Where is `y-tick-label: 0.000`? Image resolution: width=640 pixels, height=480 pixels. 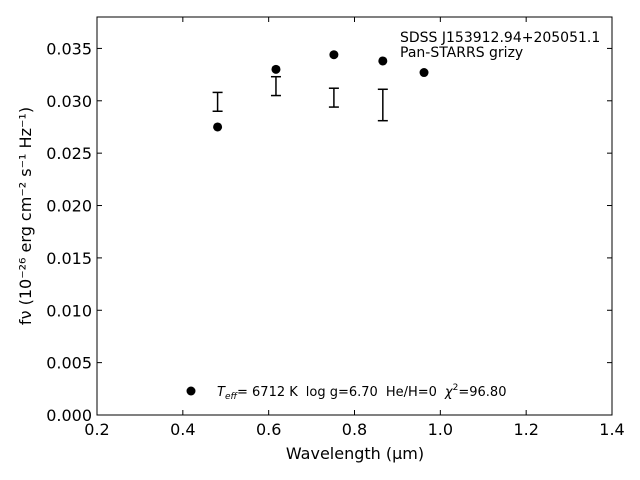 y-tick-label: 0.000 is located at coordinates (69, 415).